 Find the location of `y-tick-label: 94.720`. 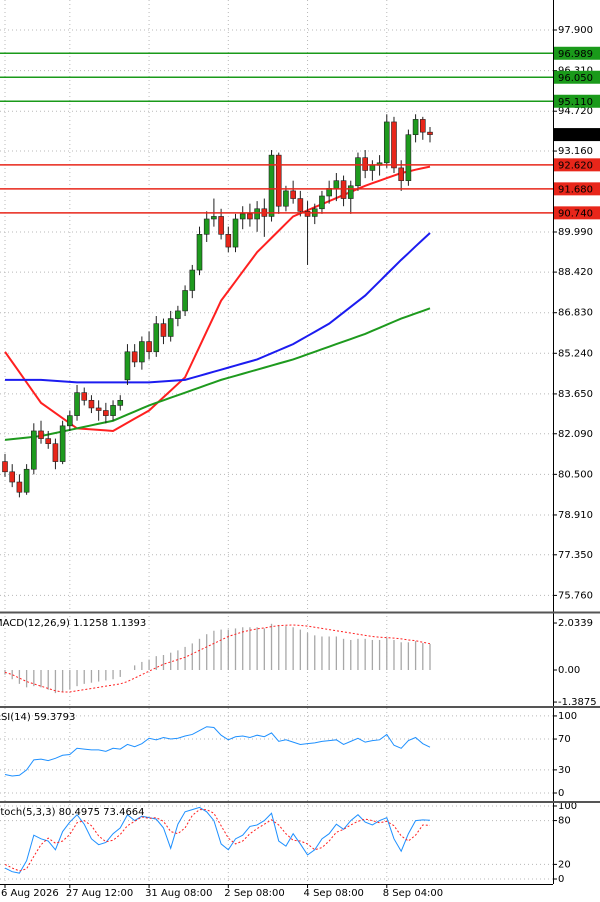

y-tick-label: 94.720 is located at coordinates (575, 111).